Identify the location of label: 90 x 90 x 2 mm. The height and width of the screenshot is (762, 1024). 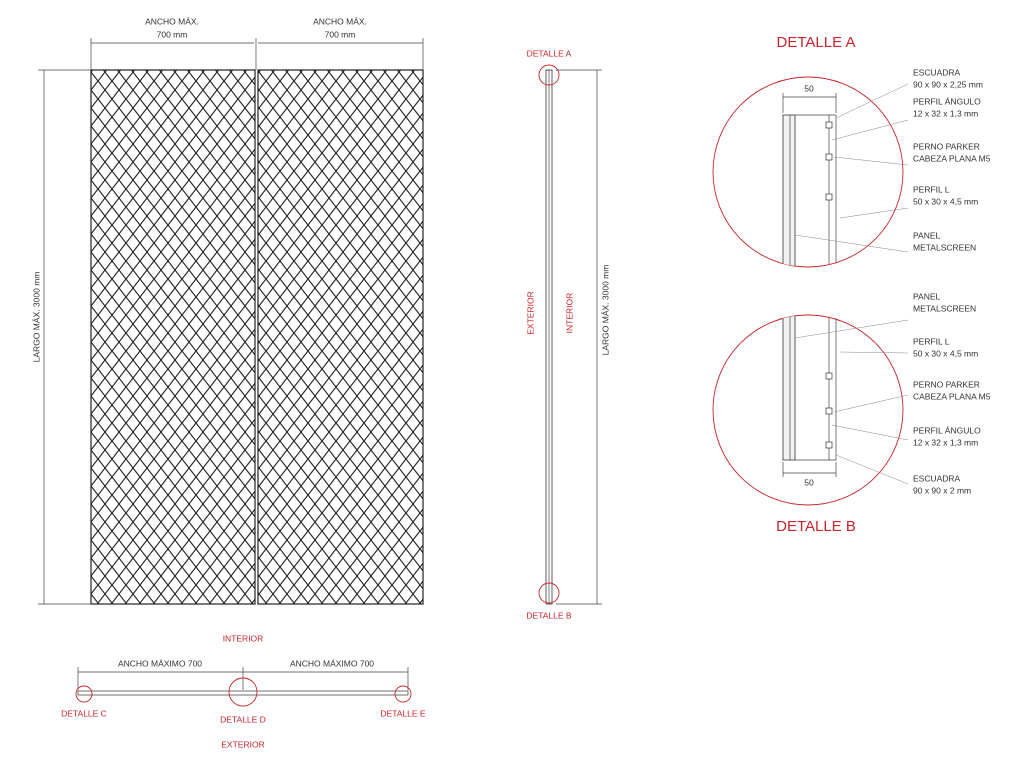
(942, 490).